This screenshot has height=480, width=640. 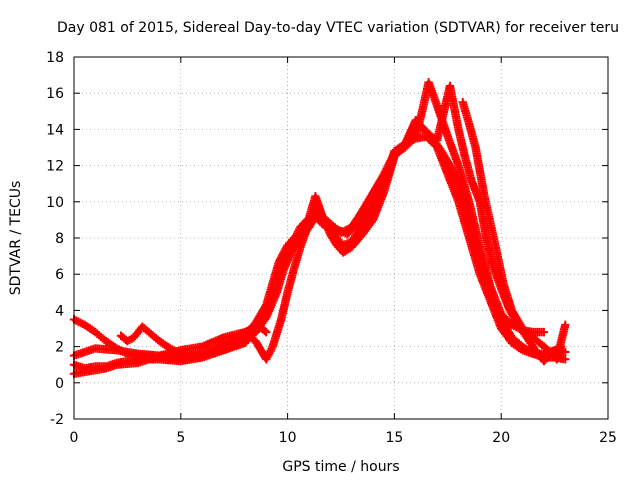 I want to click on x-tick-label: 25, so click(x=608, y=438).